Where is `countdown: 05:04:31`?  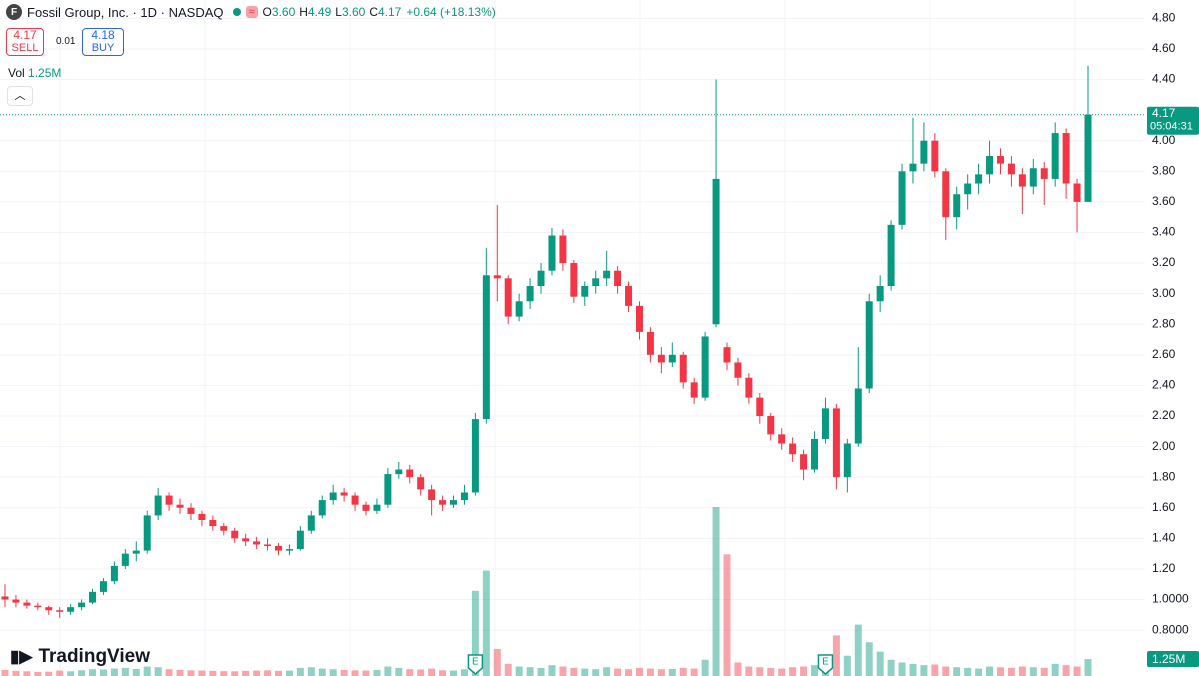
countdown: 05:04:31 is located at coordinates (1171, 127).